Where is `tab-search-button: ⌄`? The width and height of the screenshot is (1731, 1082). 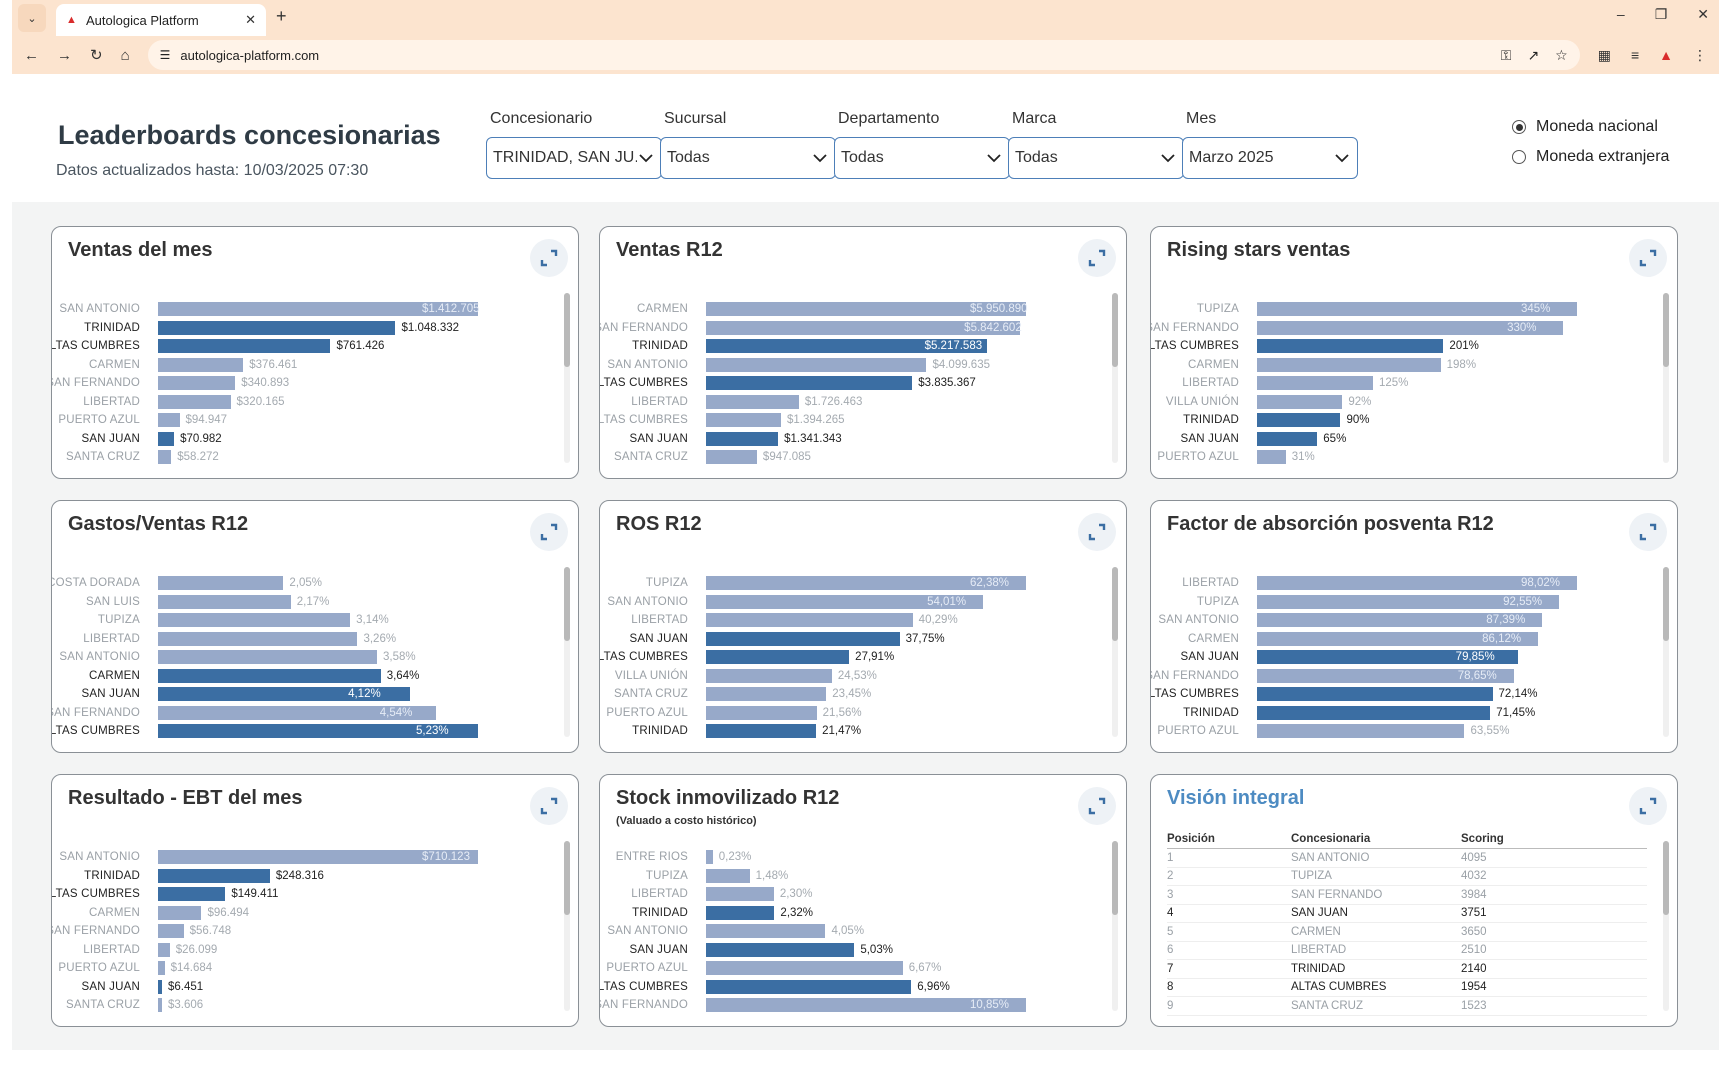 tab-search-button: ⌄ is located at coordinates (32, 18).